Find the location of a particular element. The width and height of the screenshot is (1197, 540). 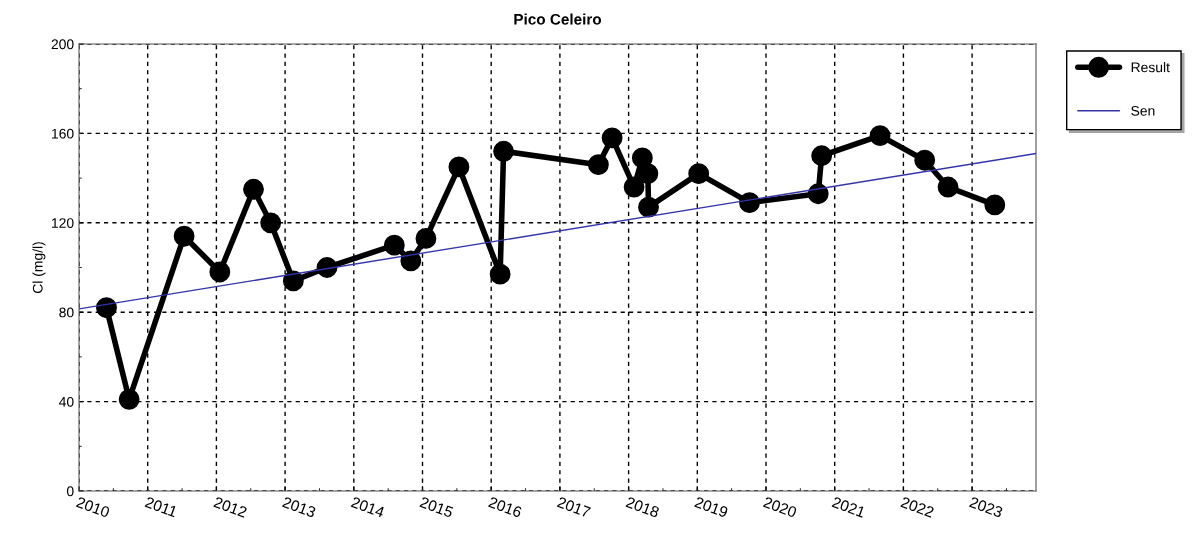

x-tick-label: 2020 is located at coordinates (780, 507).